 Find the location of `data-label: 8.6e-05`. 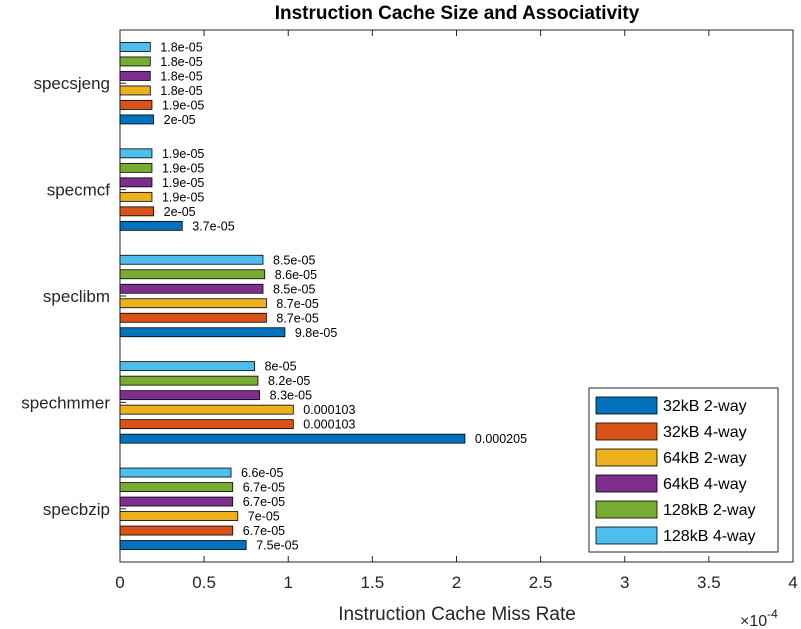

data-label: 8.6e-05 is located at coordinates (296, 275).